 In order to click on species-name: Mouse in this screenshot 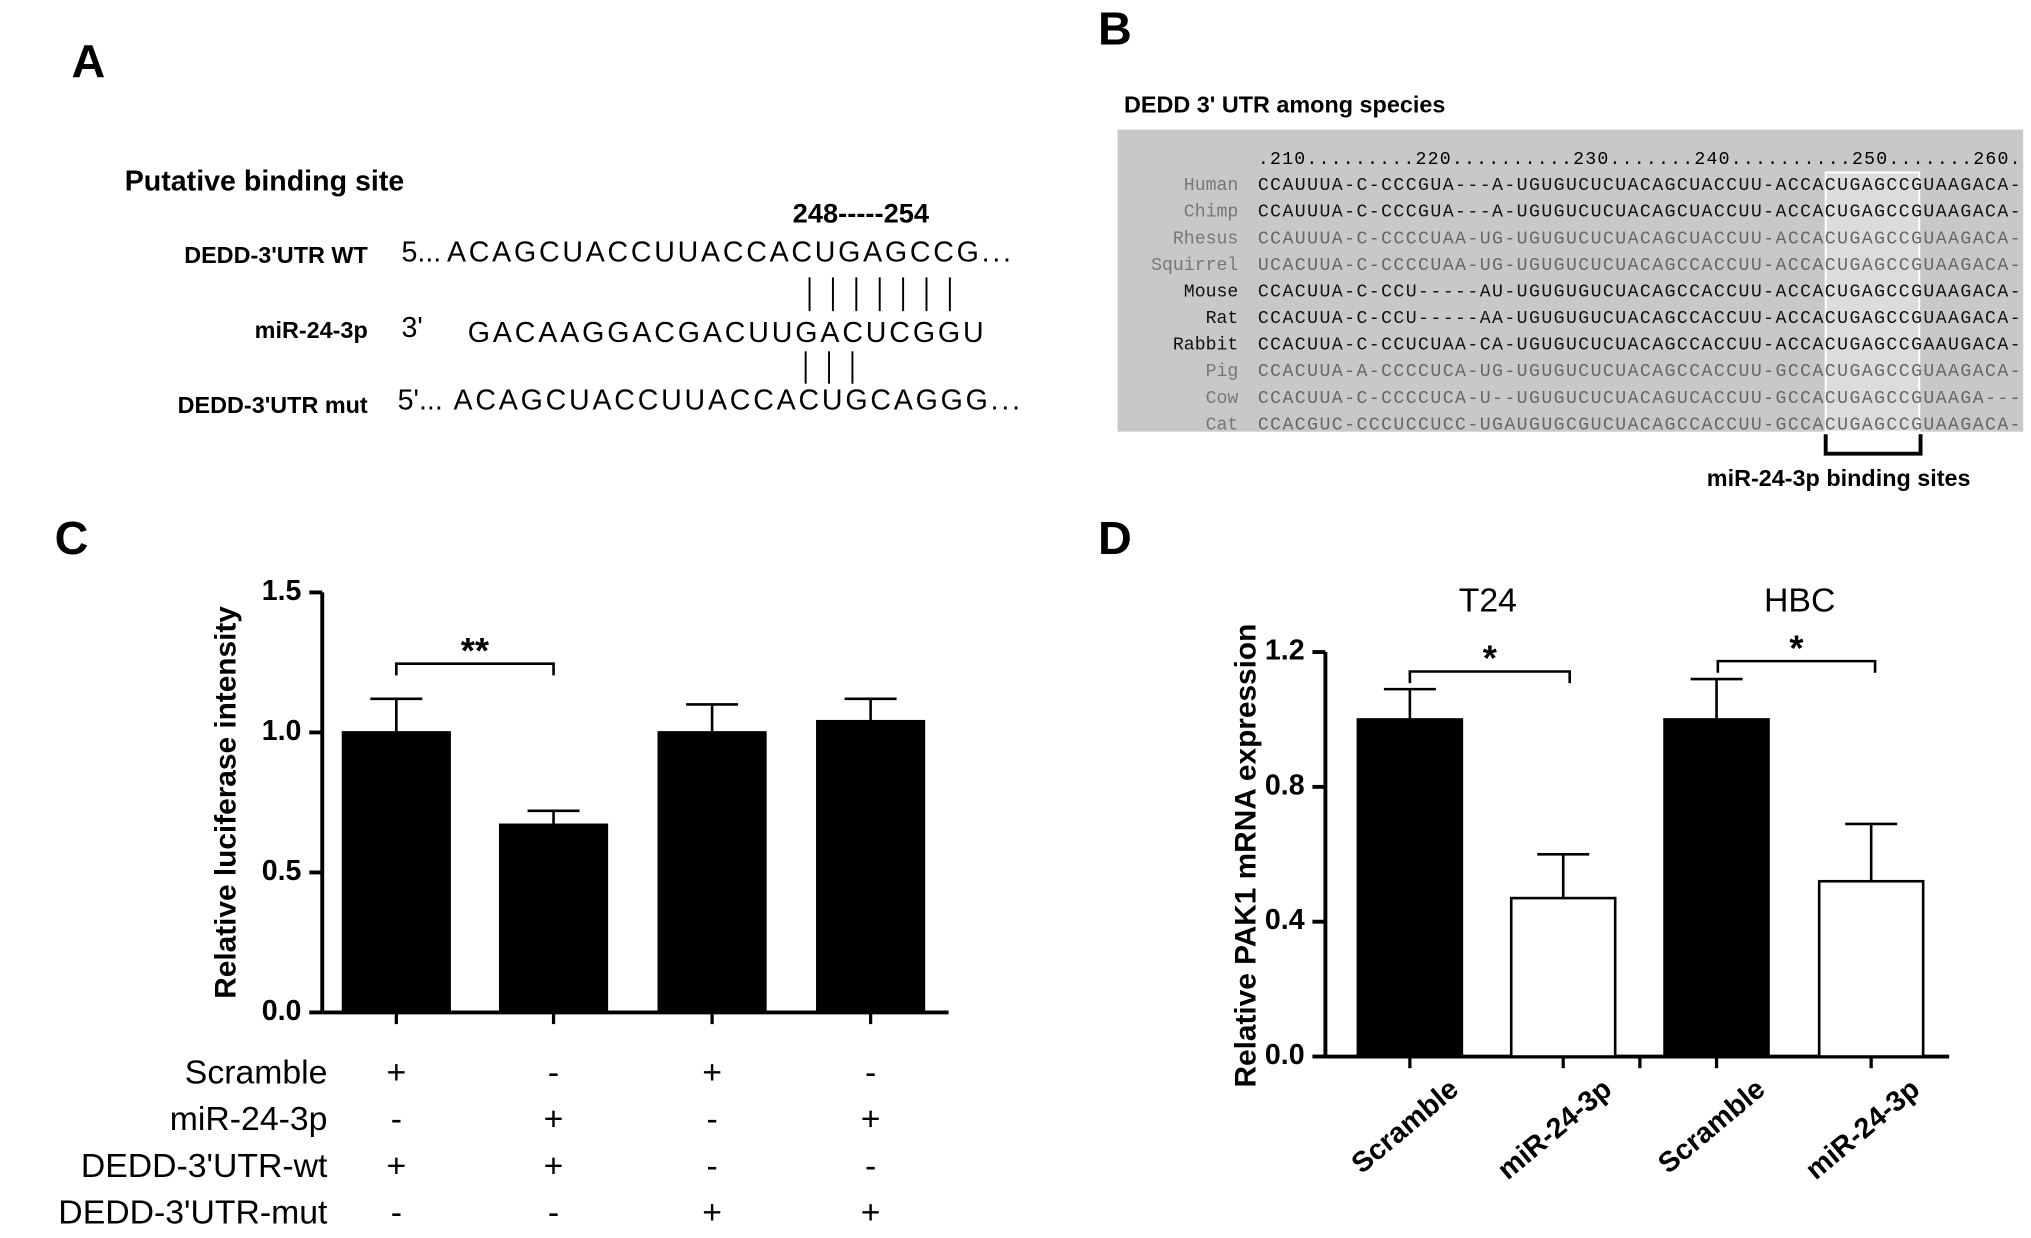, I will do `click(1211, 292)`.